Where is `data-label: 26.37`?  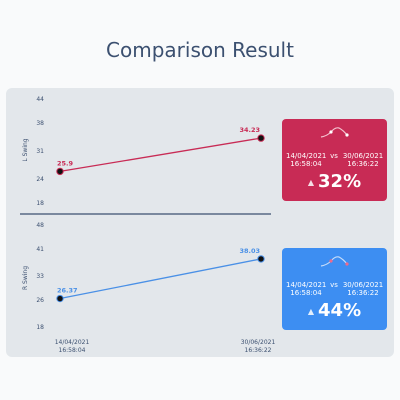
data-label: 26.37 is located at coordinates (67, 291).